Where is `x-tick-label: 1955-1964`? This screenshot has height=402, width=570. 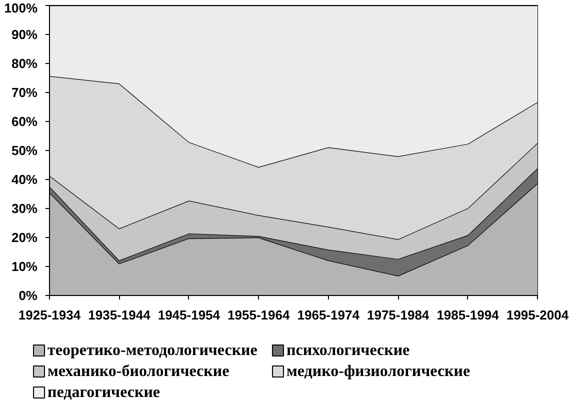 x-tick-label: 1955-1964 is located at coordinates (259, 315).